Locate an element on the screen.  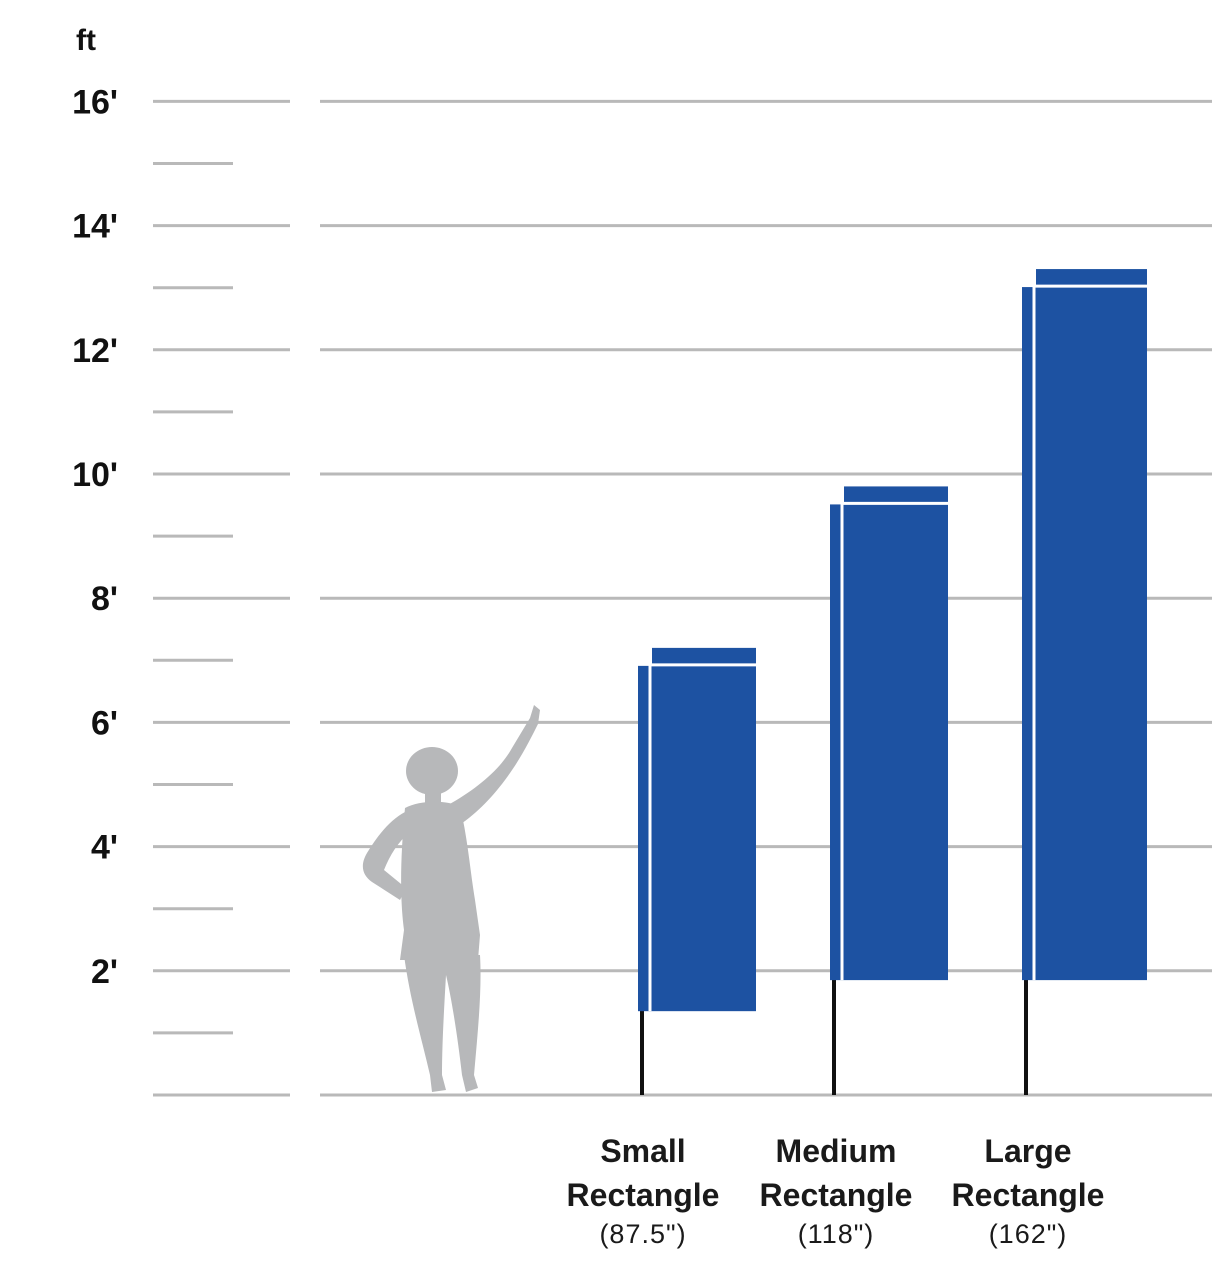
y-tick-label: 16' is located at coordinates (95, 102).